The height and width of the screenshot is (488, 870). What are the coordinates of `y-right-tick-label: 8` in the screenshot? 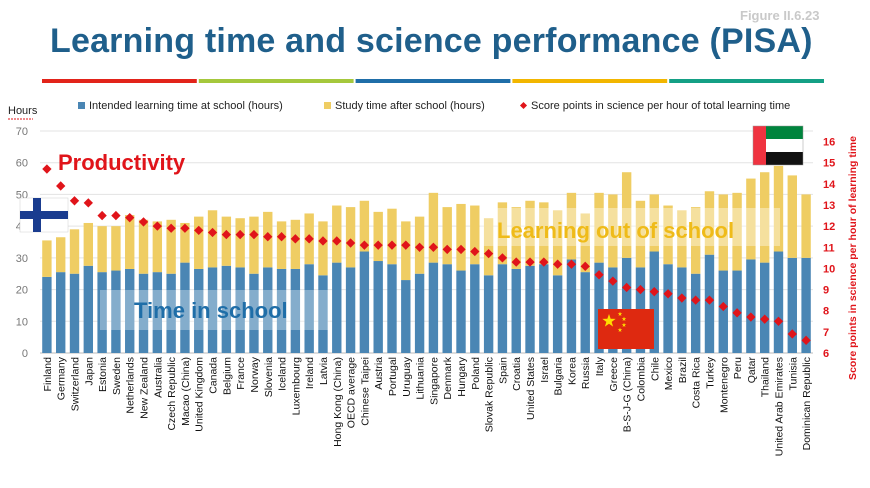 It's located at (826, 312).